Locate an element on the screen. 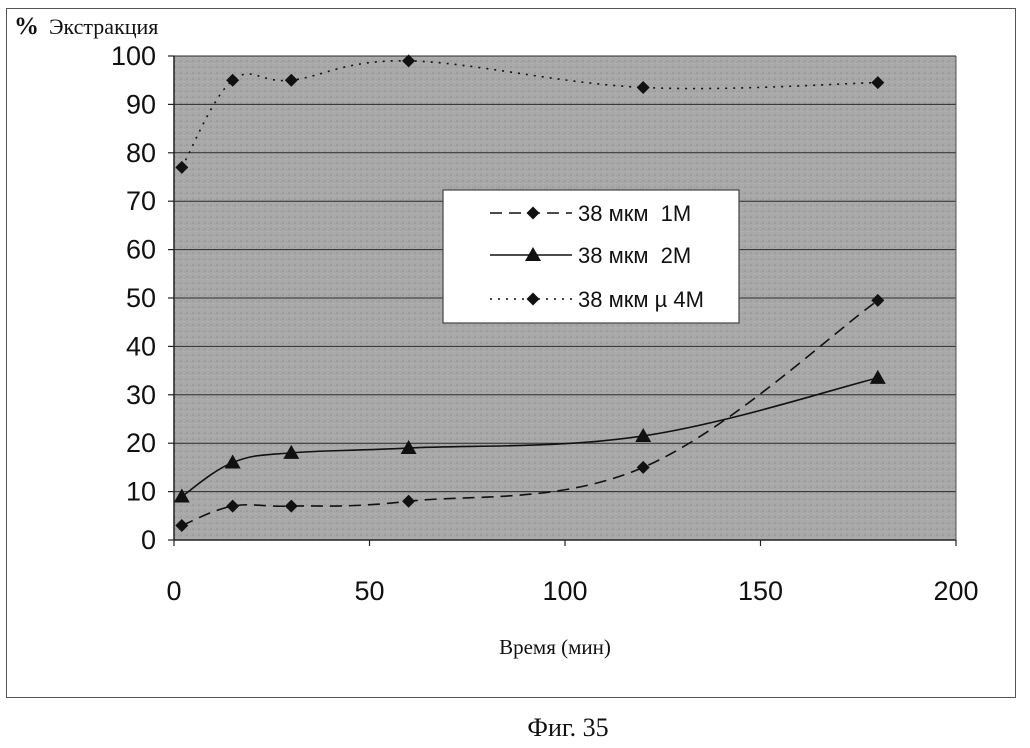 This screenshot has height=748, width=1030. y-axis-label: % Экстракция is located at coordinates (86, 26).